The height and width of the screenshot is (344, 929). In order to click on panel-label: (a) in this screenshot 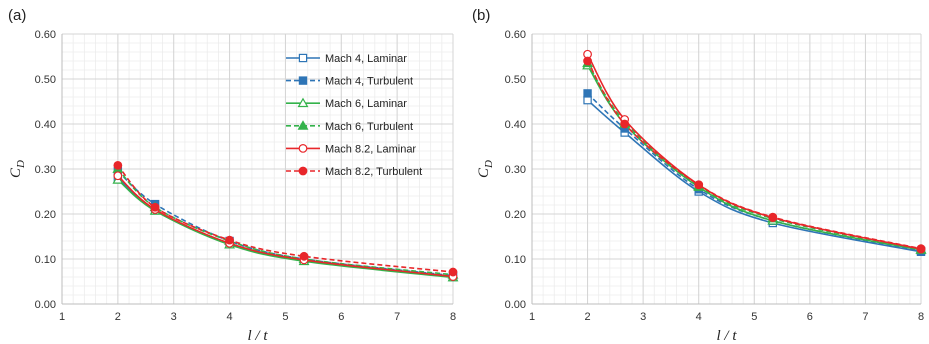, I will do `click(17, 15)`.